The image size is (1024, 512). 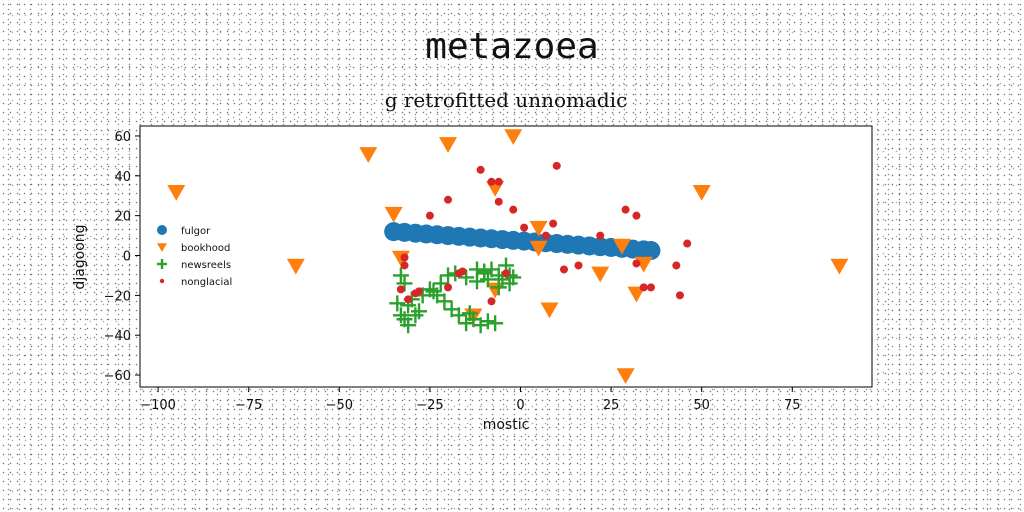 I want to click on x-tick-label: 75, so click(x=792, y=405).